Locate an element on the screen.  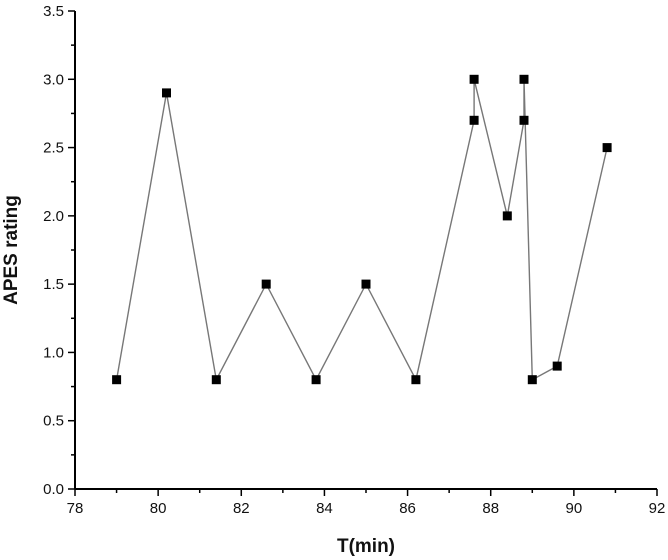
y-tick-label: 2.0 is located at coordinates (53, 216).